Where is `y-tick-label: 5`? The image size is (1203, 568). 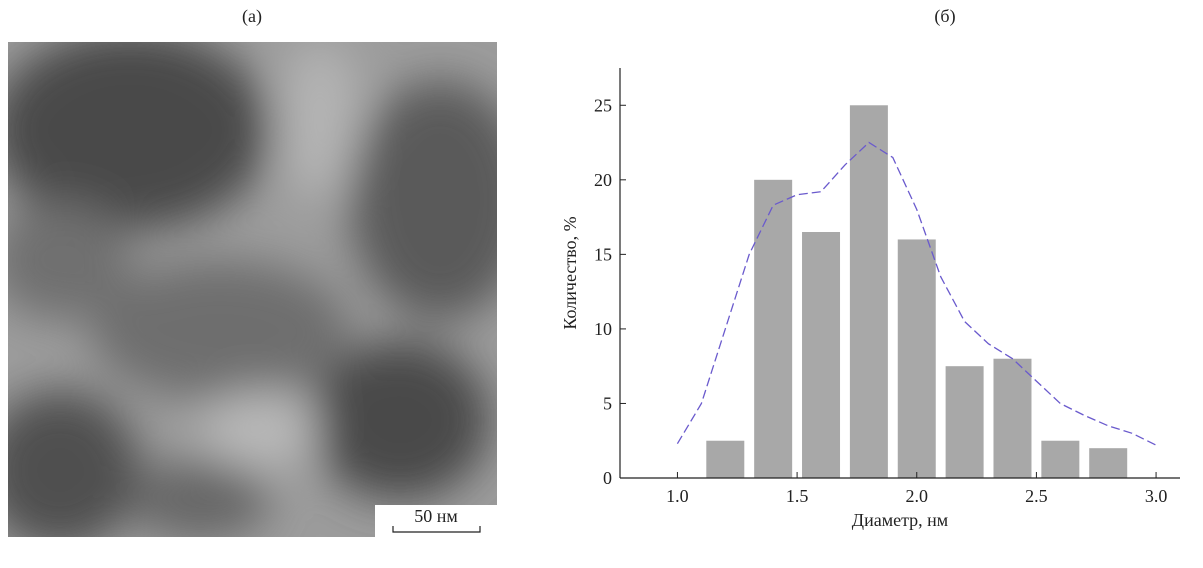
y-tick-label: 5 is located at coordinates (607, 403).